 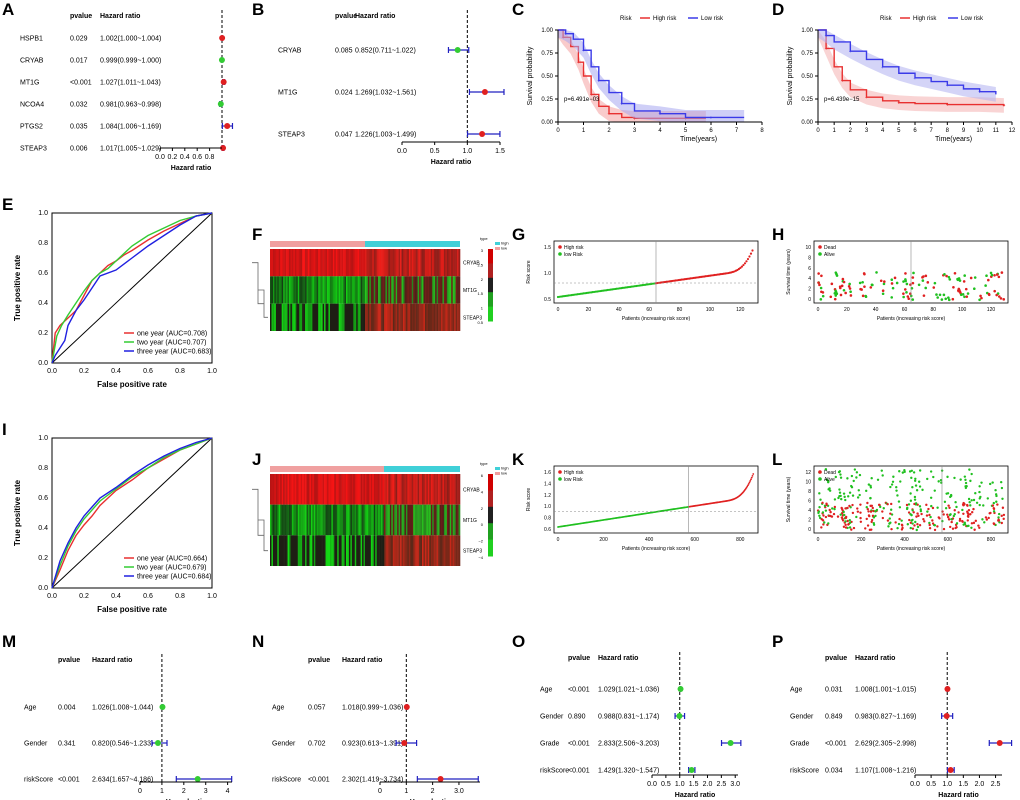 I want to click on row-label: Gender, so click(x=802, y=717).